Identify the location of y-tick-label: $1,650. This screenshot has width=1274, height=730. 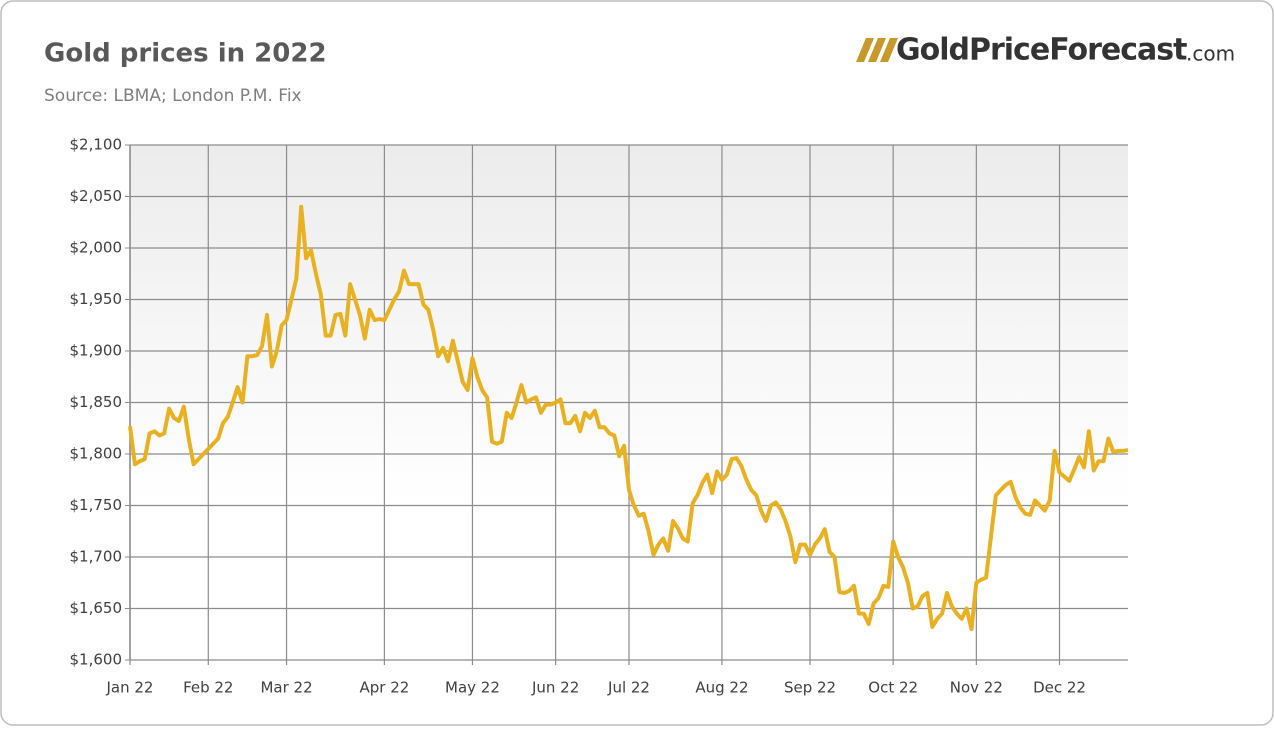
(96, 608).